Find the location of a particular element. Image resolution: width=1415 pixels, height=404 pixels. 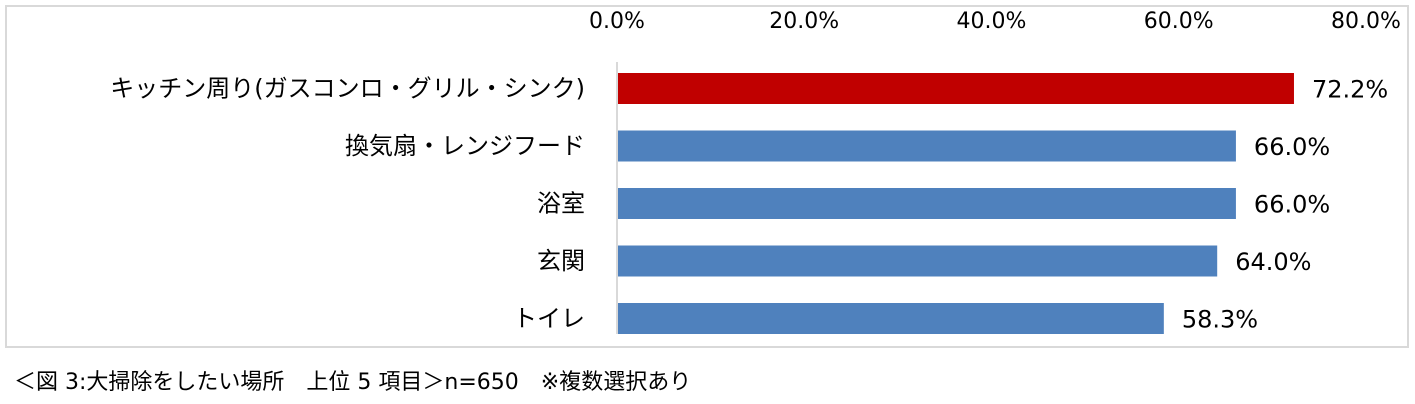

x-tick-label: 20.0% is located at coordinates (804, 21).